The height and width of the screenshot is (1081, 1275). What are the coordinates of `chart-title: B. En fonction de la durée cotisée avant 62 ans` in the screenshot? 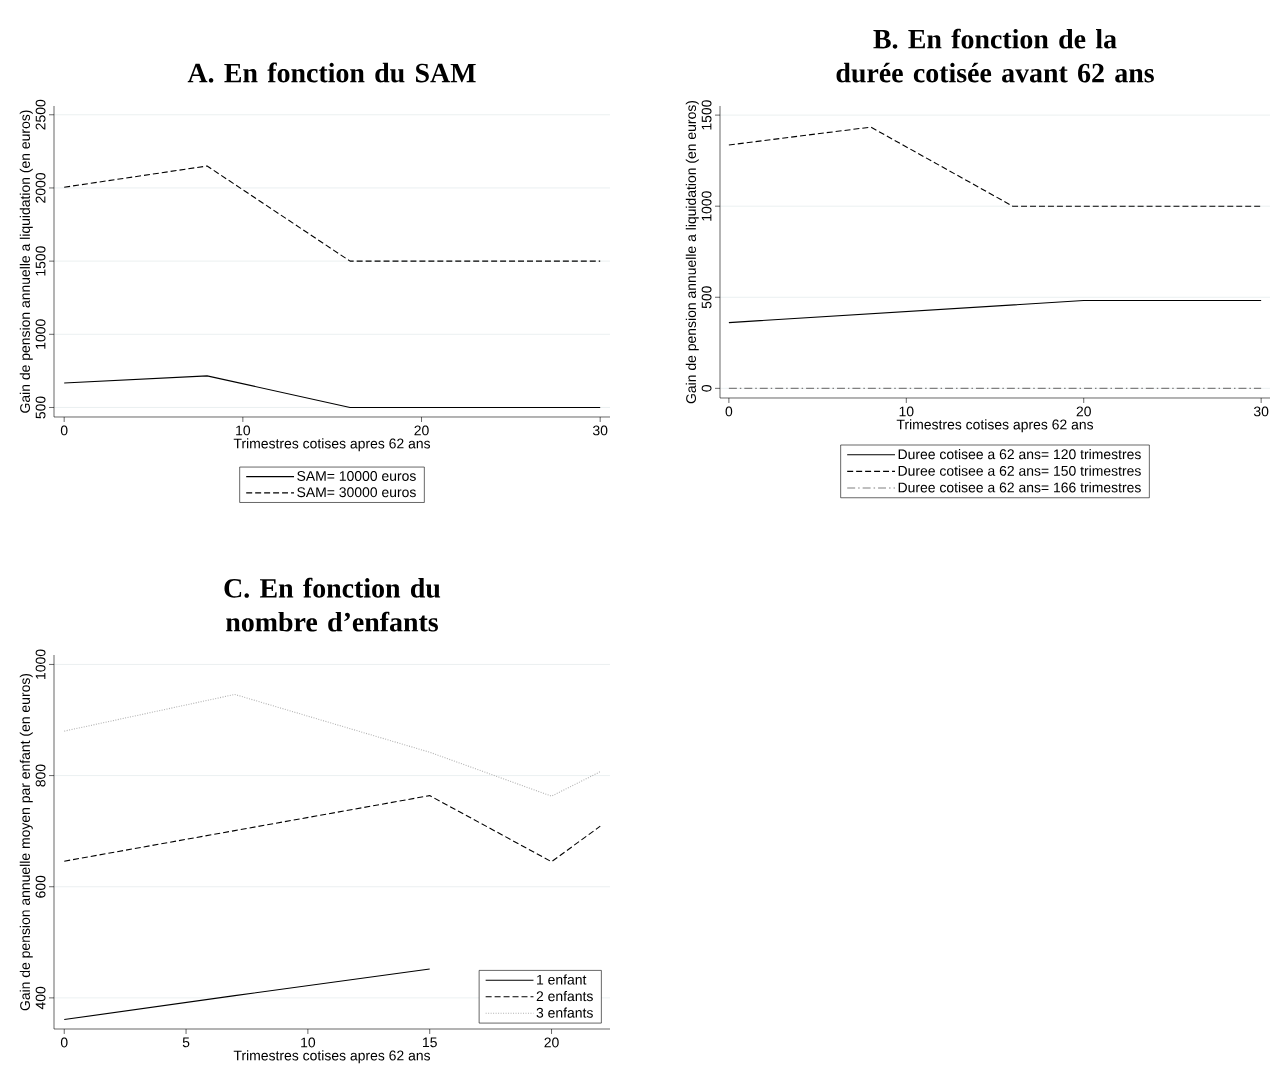 It's located at (995, 55).